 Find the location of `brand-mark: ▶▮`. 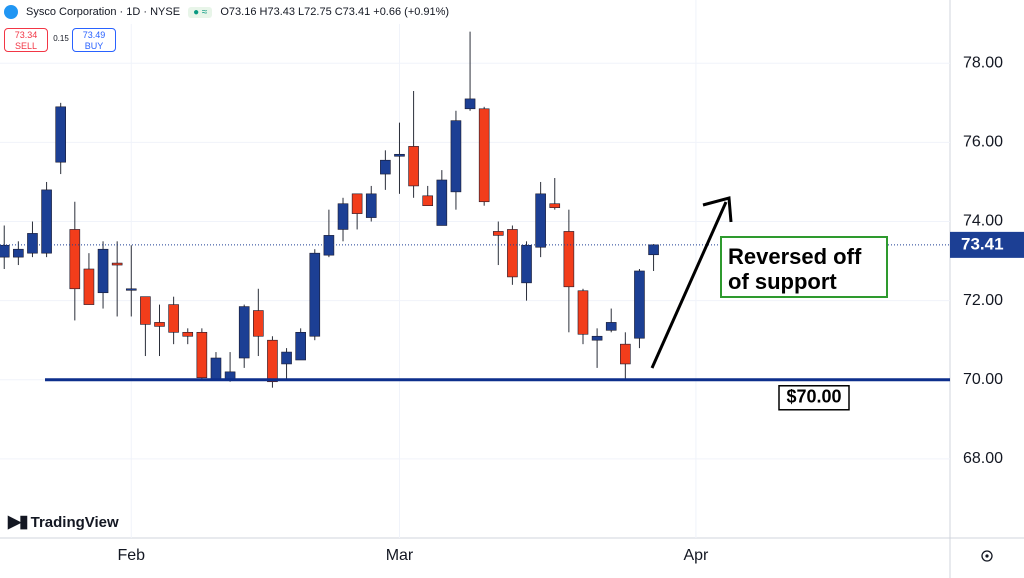

brand-mark: ▶▮ is located at coordinates (18, 521).